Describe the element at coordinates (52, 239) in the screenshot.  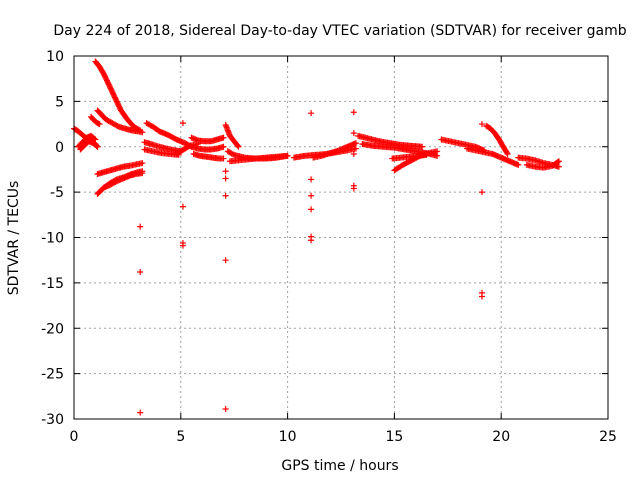
I see `y-tick-label: -10` at that location.